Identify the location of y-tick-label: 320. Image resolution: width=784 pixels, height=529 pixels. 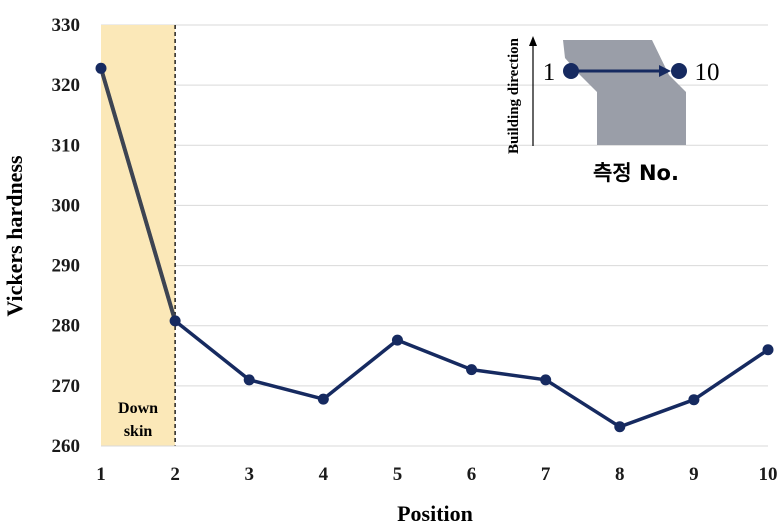
(66, 85).